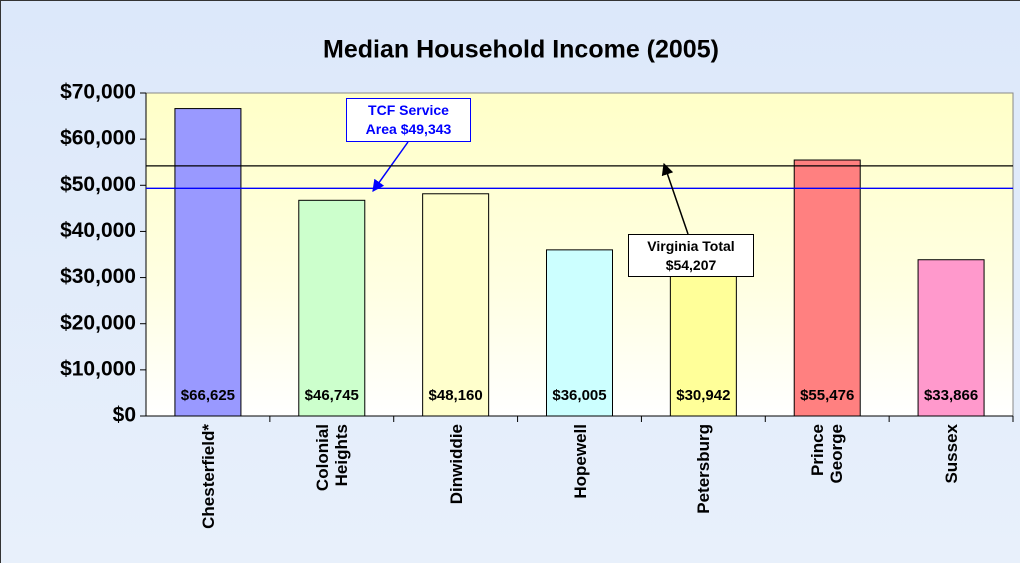 This screenshot has height=574, width=1020. Describe the element at coordinates (951, 395) in the screenshot. I see `data-label: $33,866` at that location.